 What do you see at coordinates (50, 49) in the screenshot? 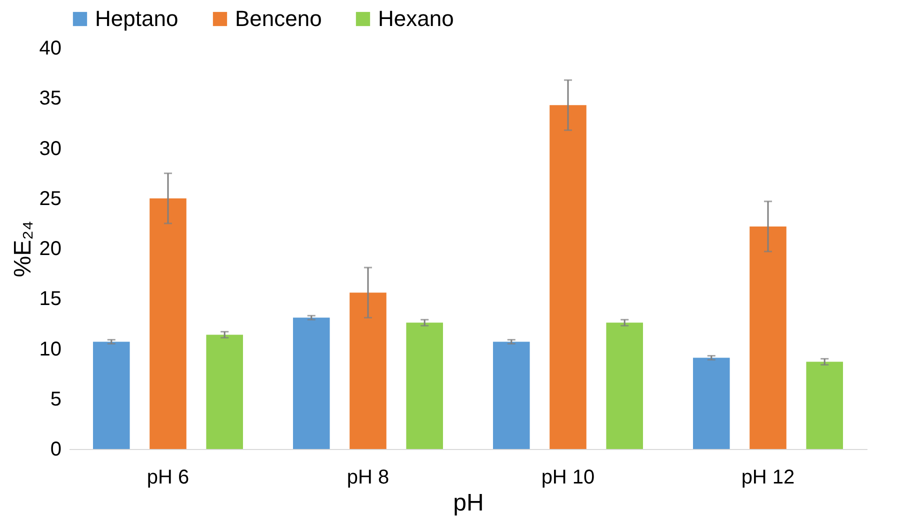
I see `y-tick-label: 40` at bounding box center [50, 49].